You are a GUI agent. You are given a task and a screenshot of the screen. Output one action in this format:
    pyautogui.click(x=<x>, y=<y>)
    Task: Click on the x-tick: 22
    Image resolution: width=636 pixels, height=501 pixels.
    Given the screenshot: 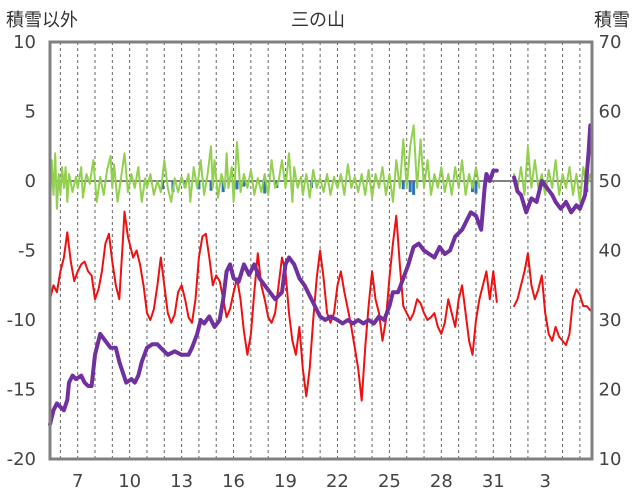 What is the action you would take?
    pyautogui.click(x=337, y=481)
    